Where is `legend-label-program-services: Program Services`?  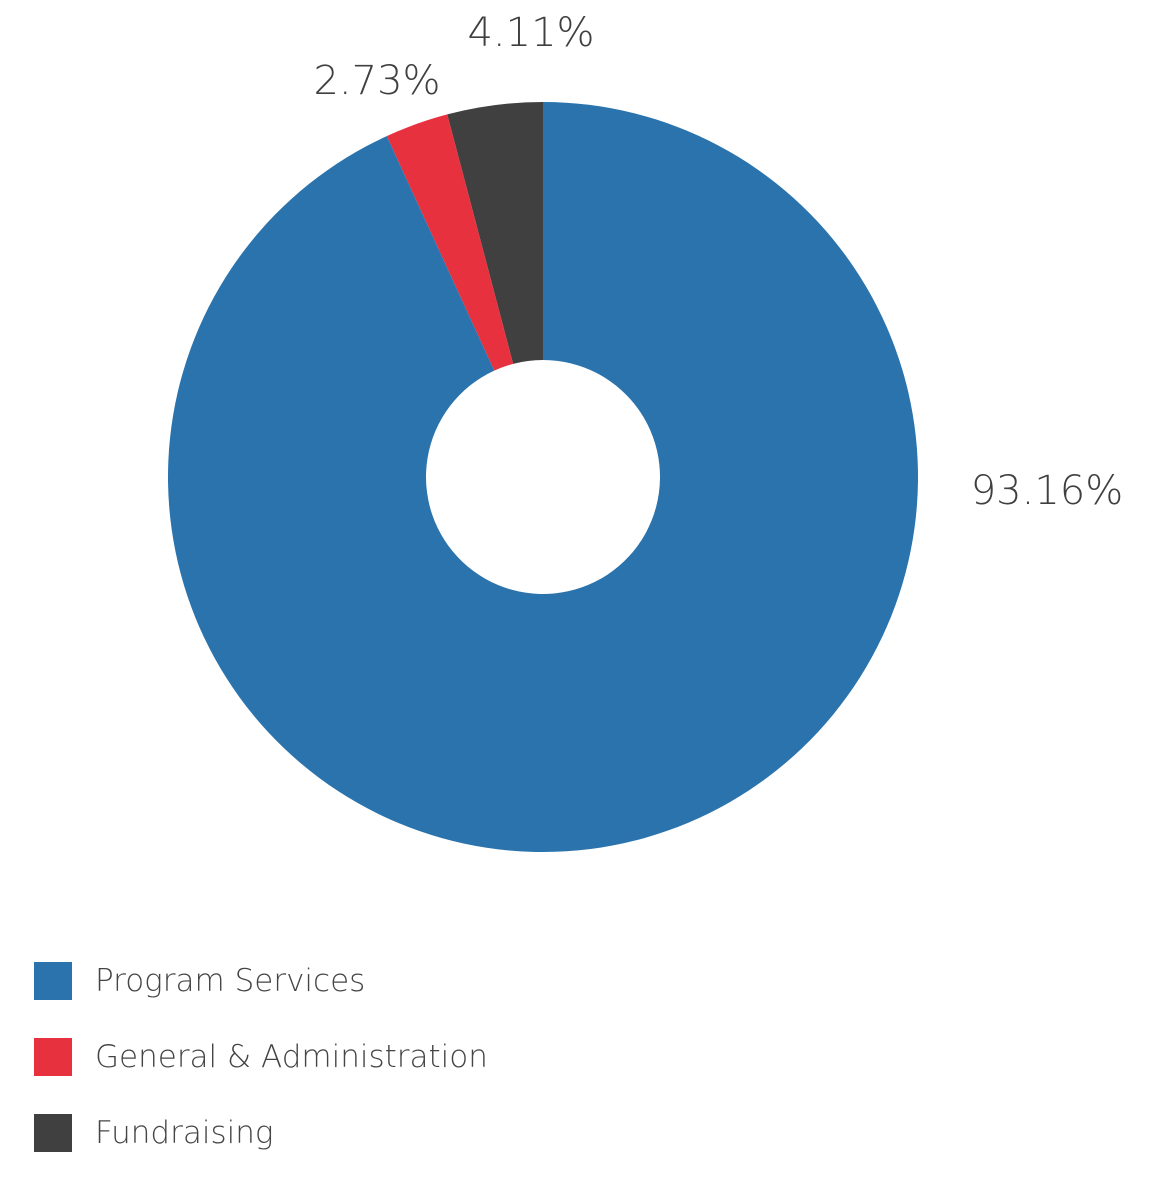 legend-label-program-services: Program Services is located at coordinates (230, 981).